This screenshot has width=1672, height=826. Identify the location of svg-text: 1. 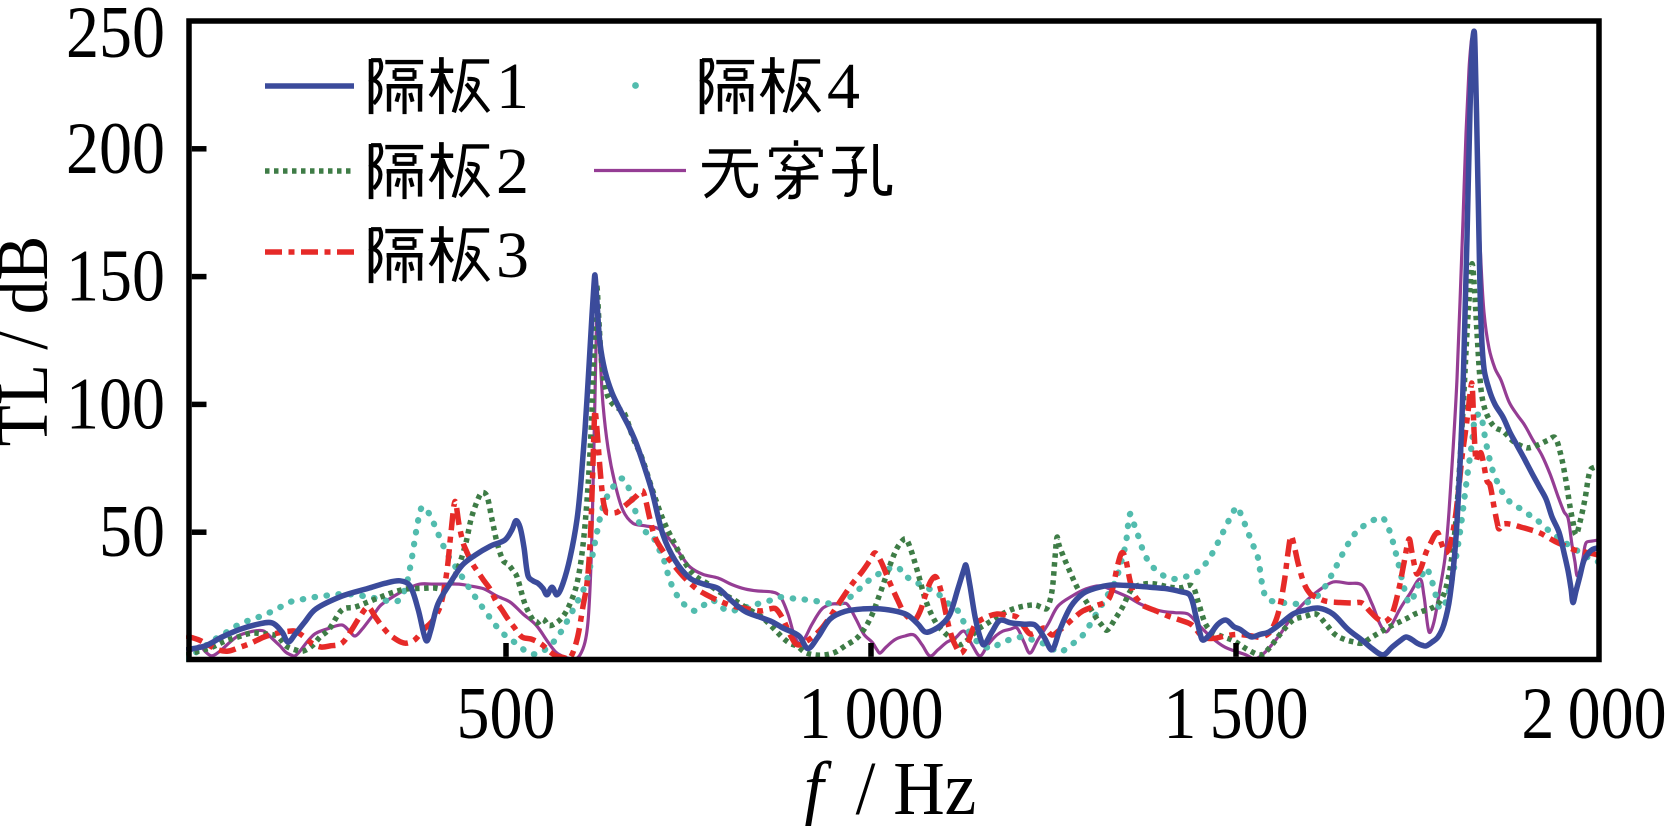
(512, 86).